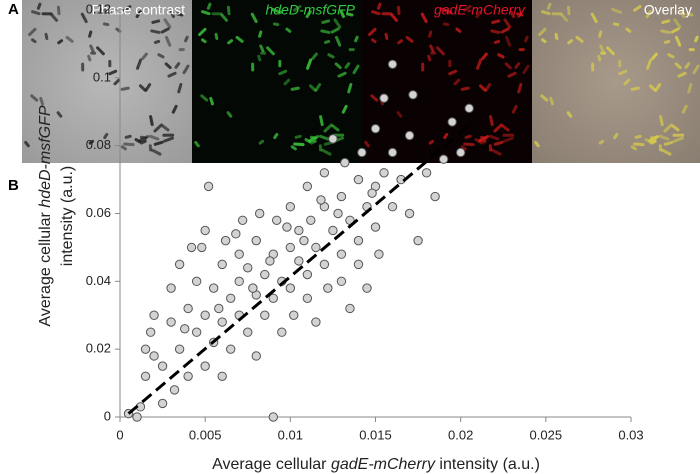  Describe the element at coordinates (480, 10) in the screenshot. I see `panel-label: gadE-mCherry` at that location.